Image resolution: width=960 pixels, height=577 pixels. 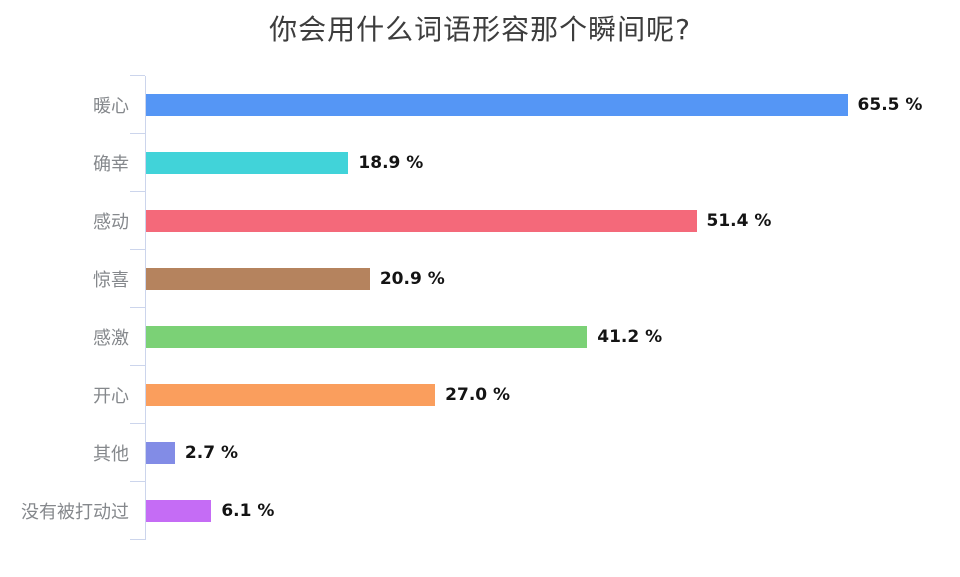 I want to click on category-label: 确幸, so click(x=111, y=164).